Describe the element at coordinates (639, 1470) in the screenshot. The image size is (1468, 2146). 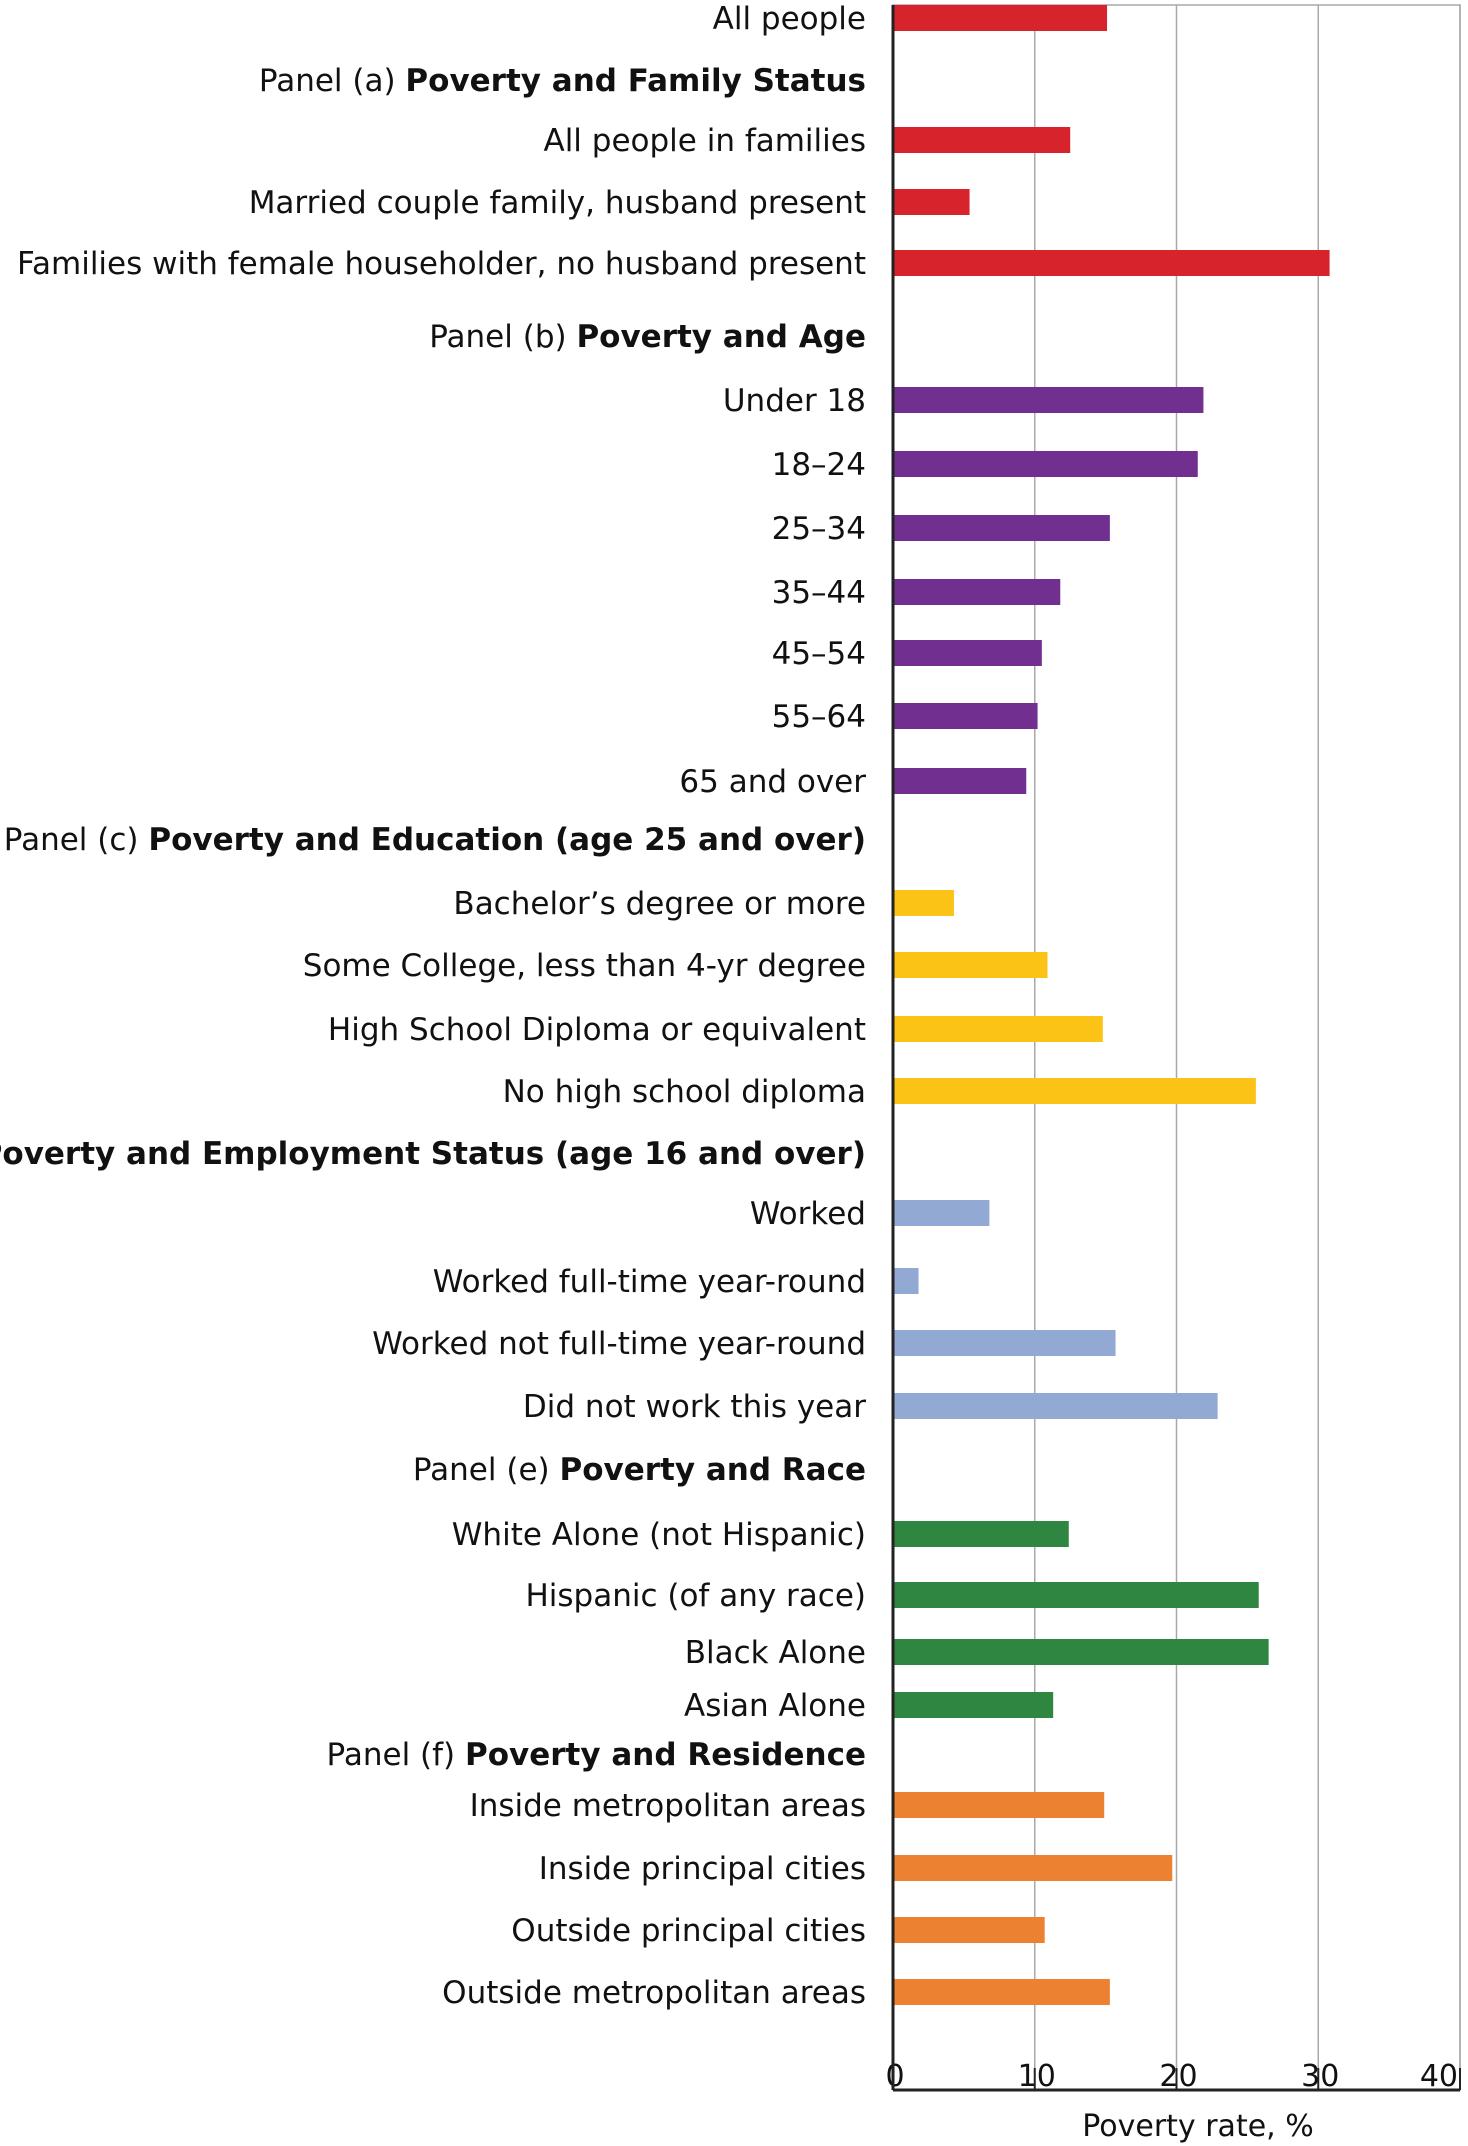
I see `panel-header-poverty-and-race: Panel (e) Poverty and Race` at that location.